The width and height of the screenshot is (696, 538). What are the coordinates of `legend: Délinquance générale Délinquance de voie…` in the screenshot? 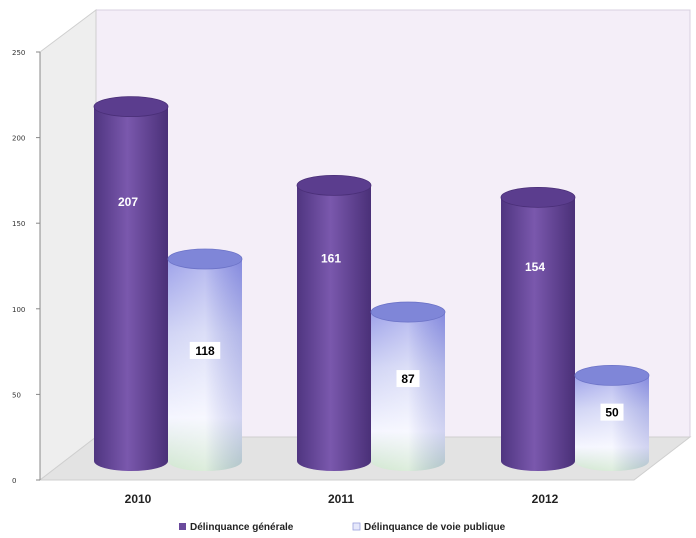 It's located at (342, 527).